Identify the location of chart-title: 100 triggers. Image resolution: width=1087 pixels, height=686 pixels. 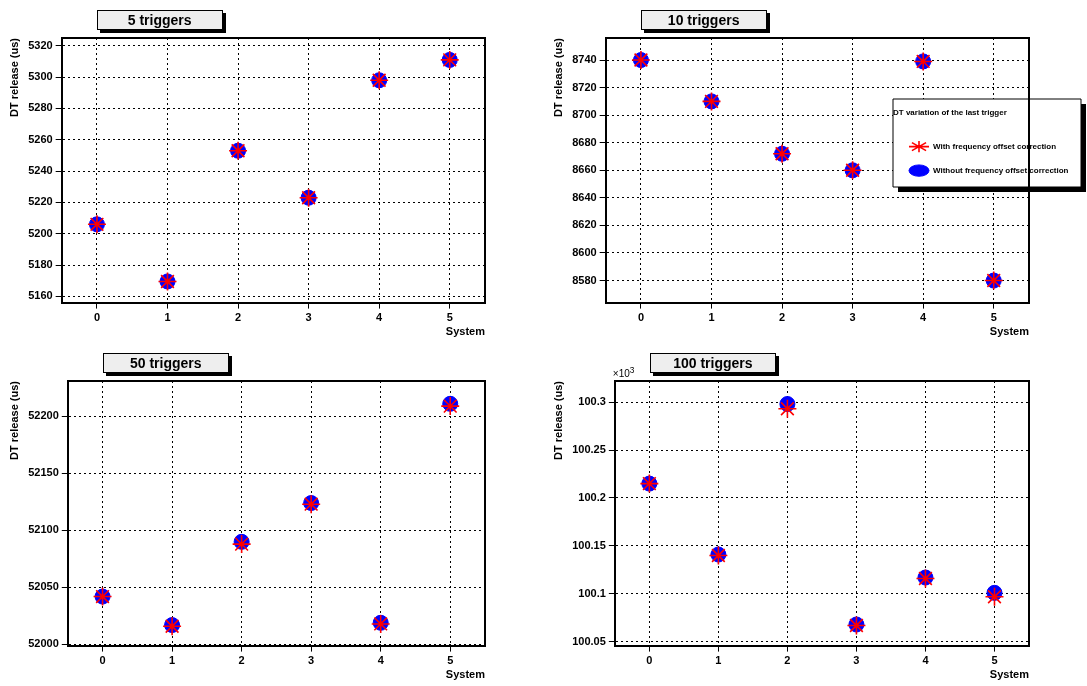
(712, 363).